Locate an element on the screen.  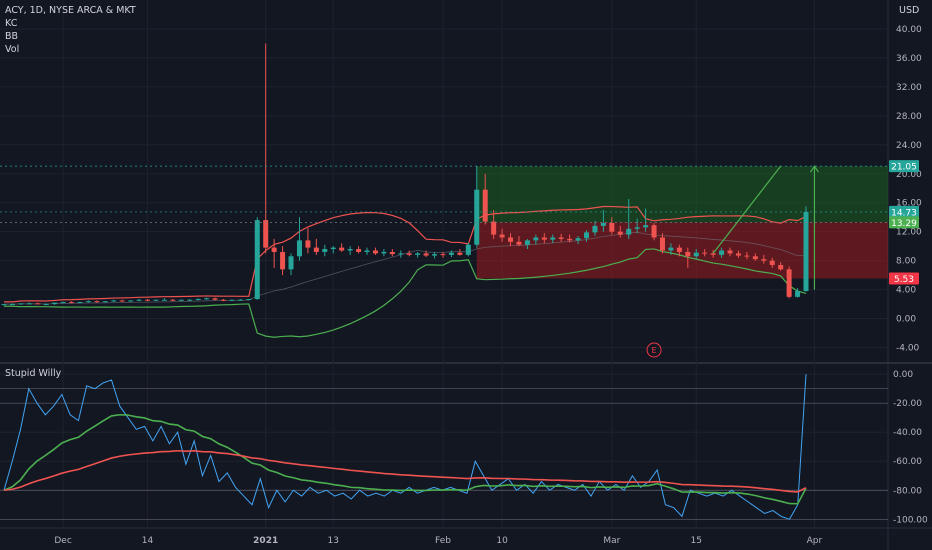
price-badge-label: 13.29 is located at coordinates (904, 224).